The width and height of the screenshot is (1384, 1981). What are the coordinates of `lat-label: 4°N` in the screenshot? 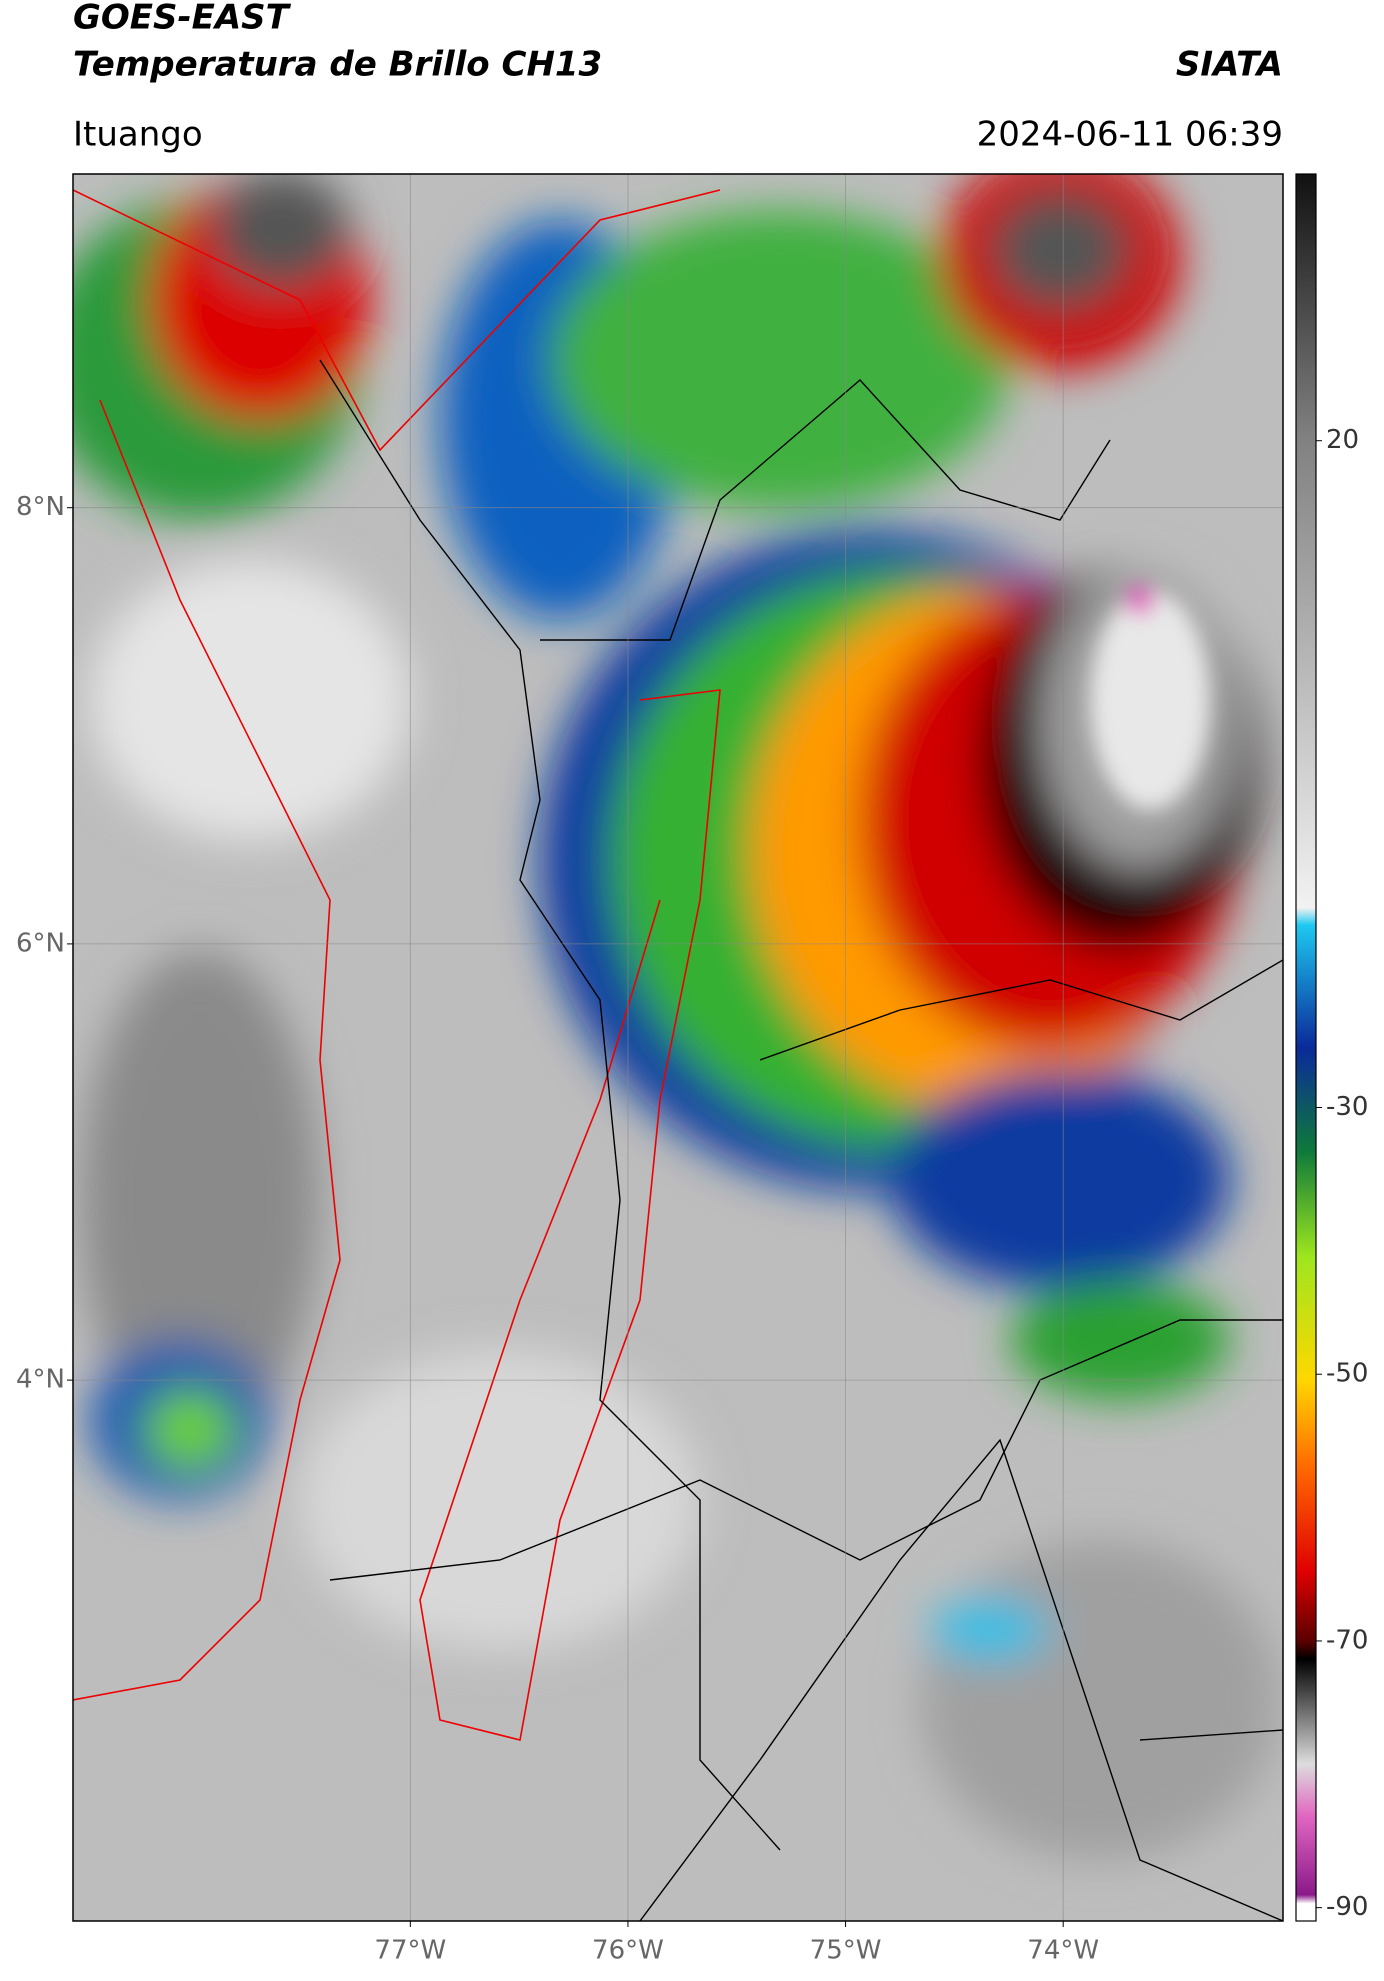 It's located at (40, 1380).